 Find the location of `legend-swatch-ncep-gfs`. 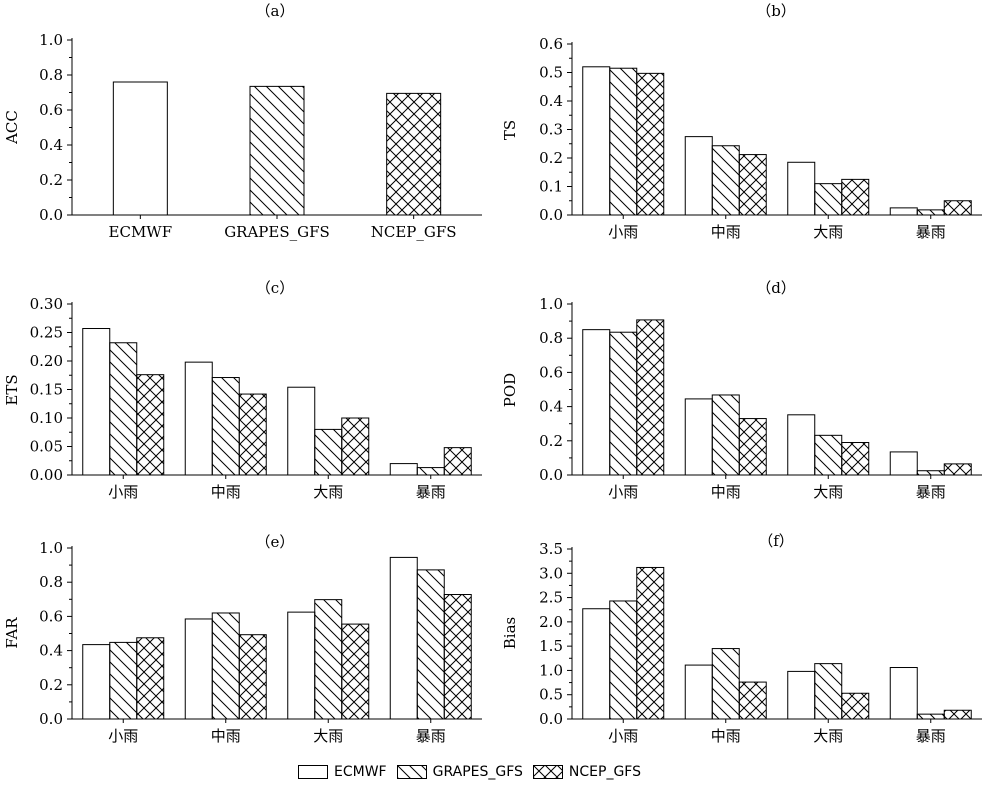

legend-swatch-ncep-gfs is located at coordinates (547, 772).